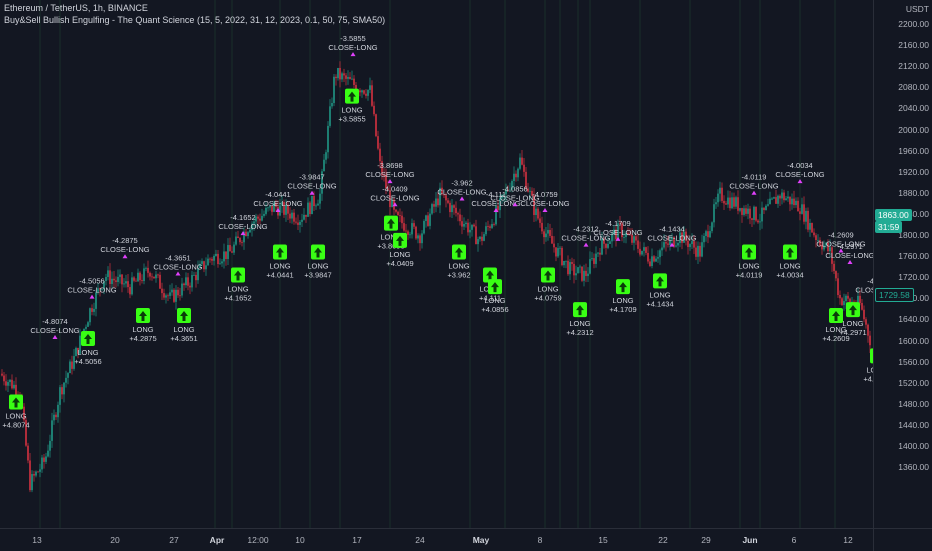 Image resolution: width=932 pixels, height=551 pixels. Describe the element at coordinates (91, 281) in the screenshot. I see `exit-profit: -4.5056` at that location.